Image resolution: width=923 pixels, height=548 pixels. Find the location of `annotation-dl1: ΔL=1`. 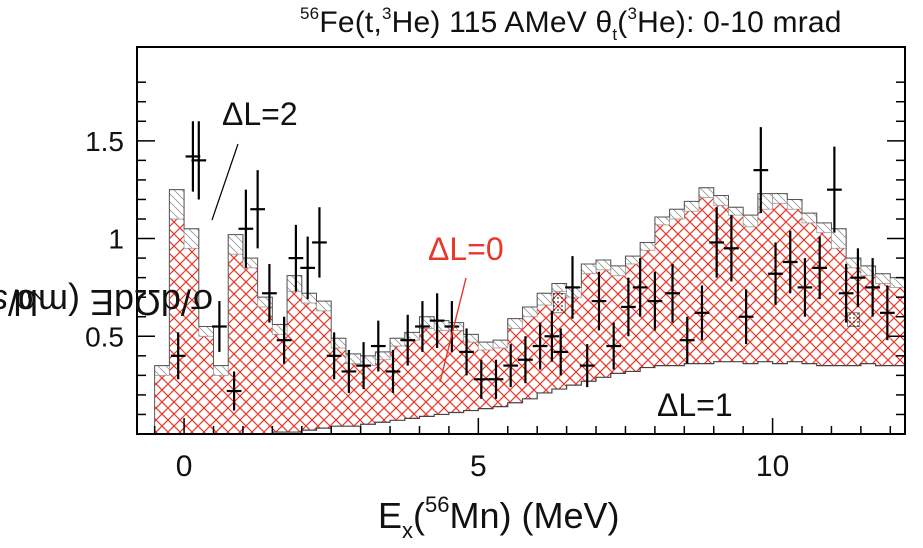

annotation-dl1: ΔL=1 is located at coordinates (695, 405).